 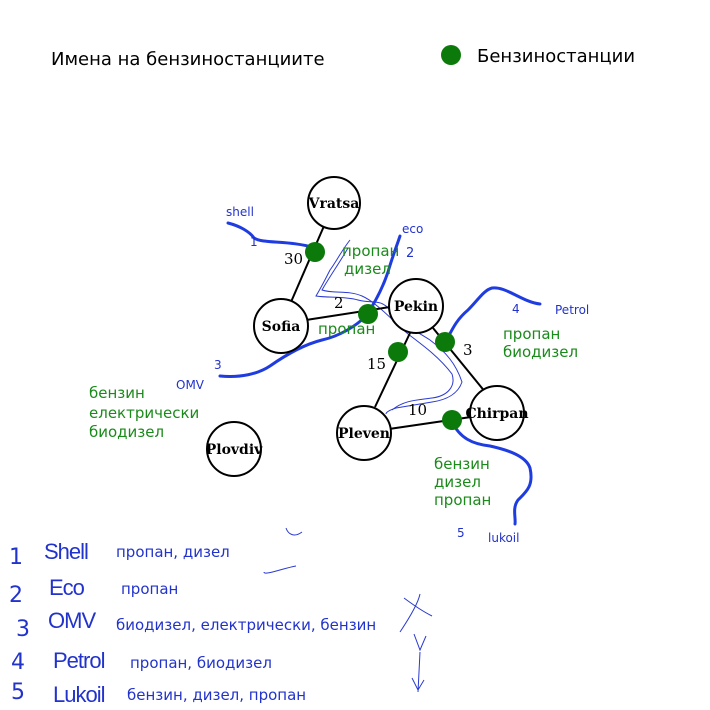 What do you see at coordinates (79, 660) in the screenshot?
I see `legend-name-petrol: Petrol` at bounding box center [79, 660].